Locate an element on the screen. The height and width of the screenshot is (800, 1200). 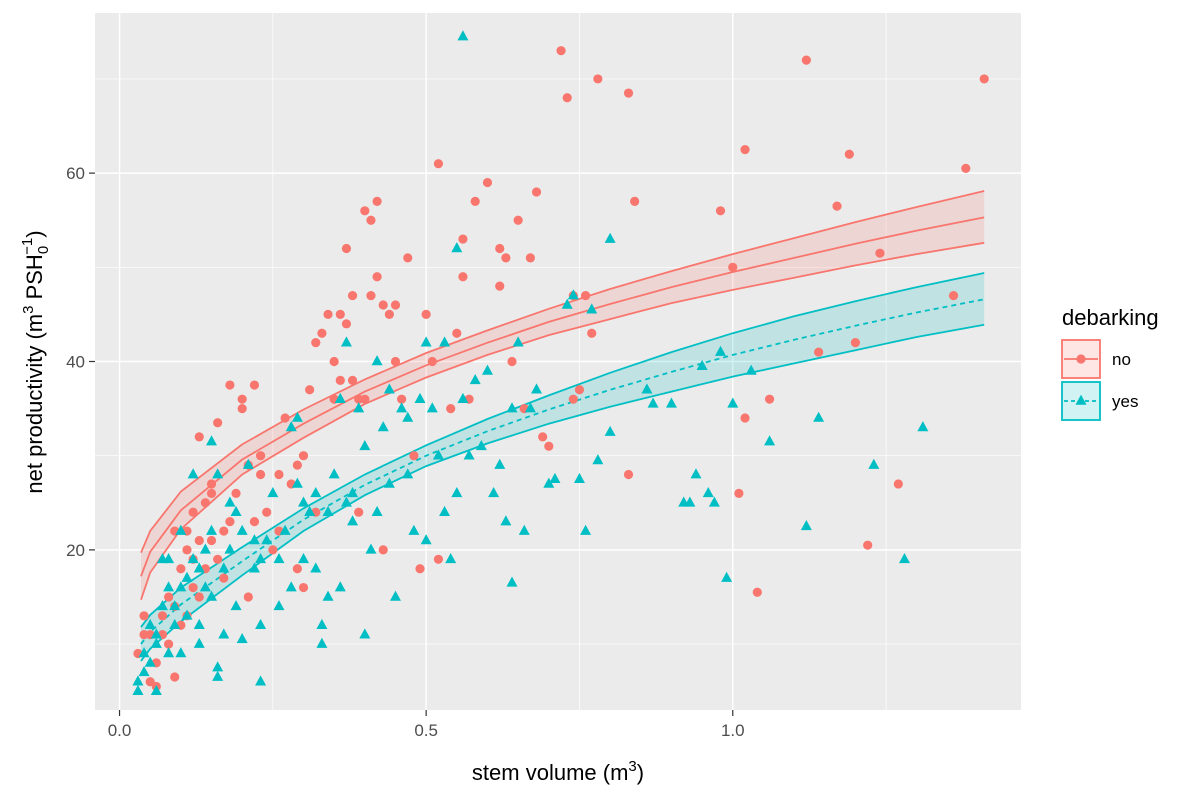
x-axis-ticks: 0.0 0.5 1.0 is located at coordinates (426, 725).